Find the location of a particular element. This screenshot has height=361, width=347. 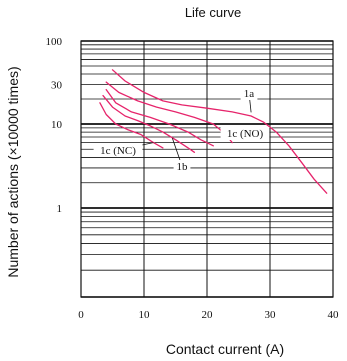

annotation-label: 1c (NC) is located at coordinates (118, 151).